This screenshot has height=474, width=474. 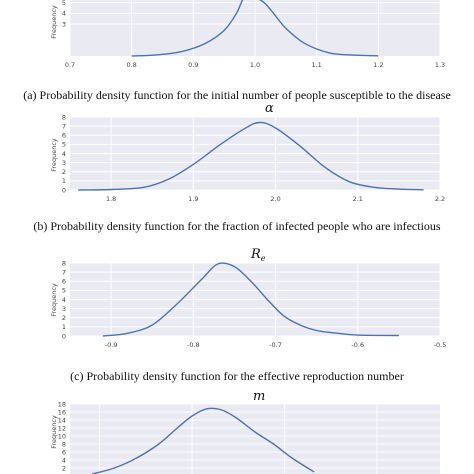 I want to click on panel-c-y-tick-label: 6, so click(x=64, y=282).